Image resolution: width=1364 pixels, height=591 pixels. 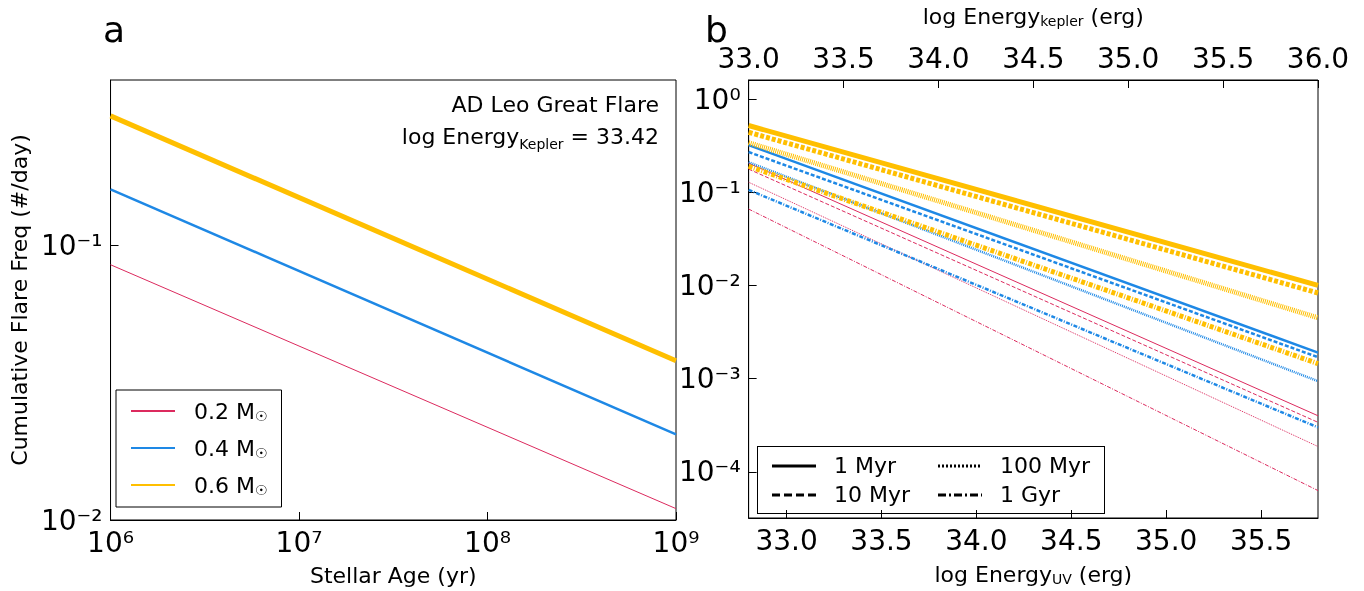 I want to click on x-axis-title: log EnergyUV (erg), so click(x=1033, y=574).